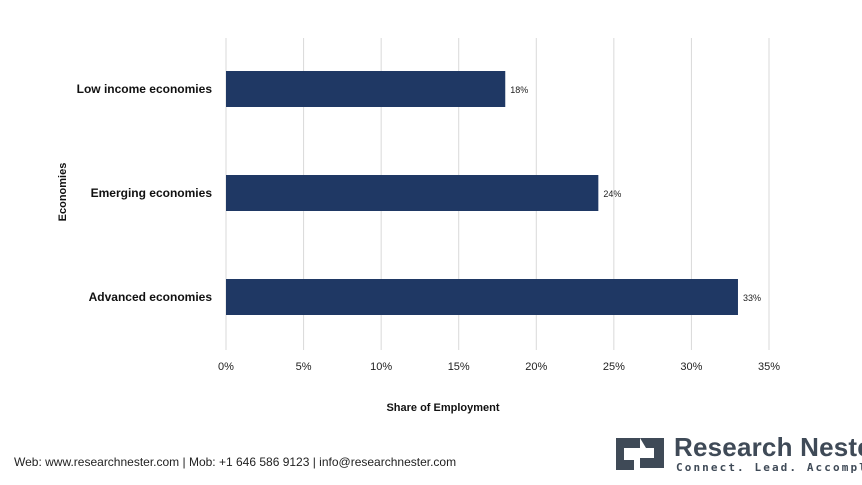 The image size is (862, 485). What do you see at coordinates (536, 367) in the screenshot?
I see `x-tick-label: 20%` at bounding box center [536, 367].